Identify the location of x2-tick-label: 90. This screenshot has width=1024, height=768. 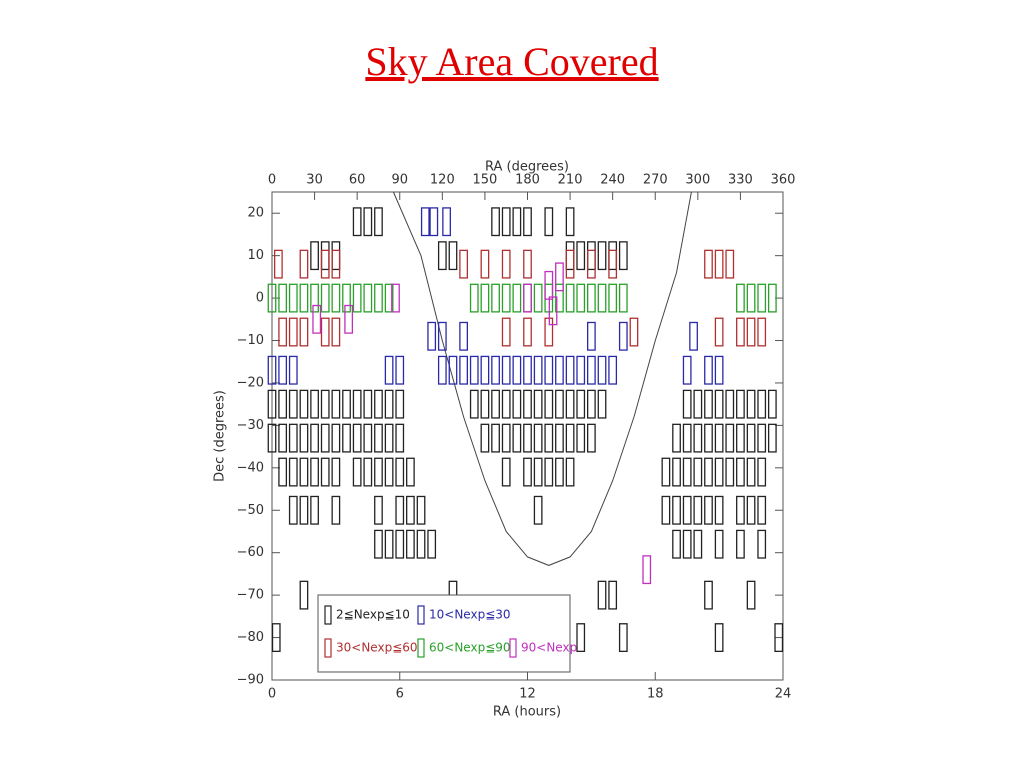
(399, 180).